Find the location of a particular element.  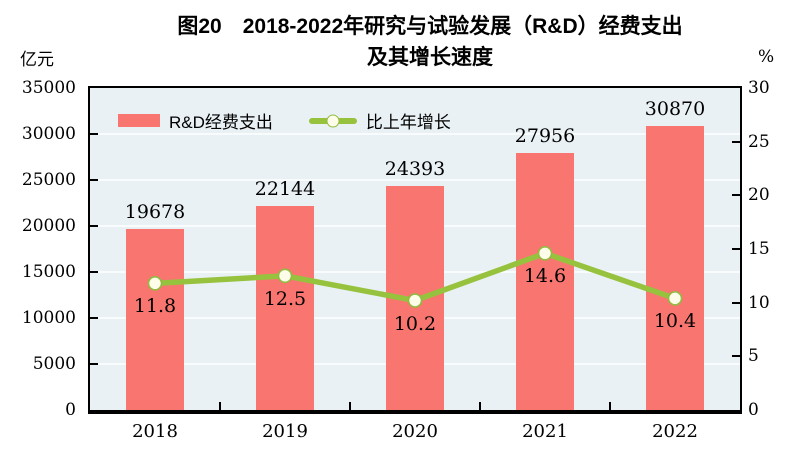

legend: R&D经费支出 比上年增长 is located at coordinates (284, 120).